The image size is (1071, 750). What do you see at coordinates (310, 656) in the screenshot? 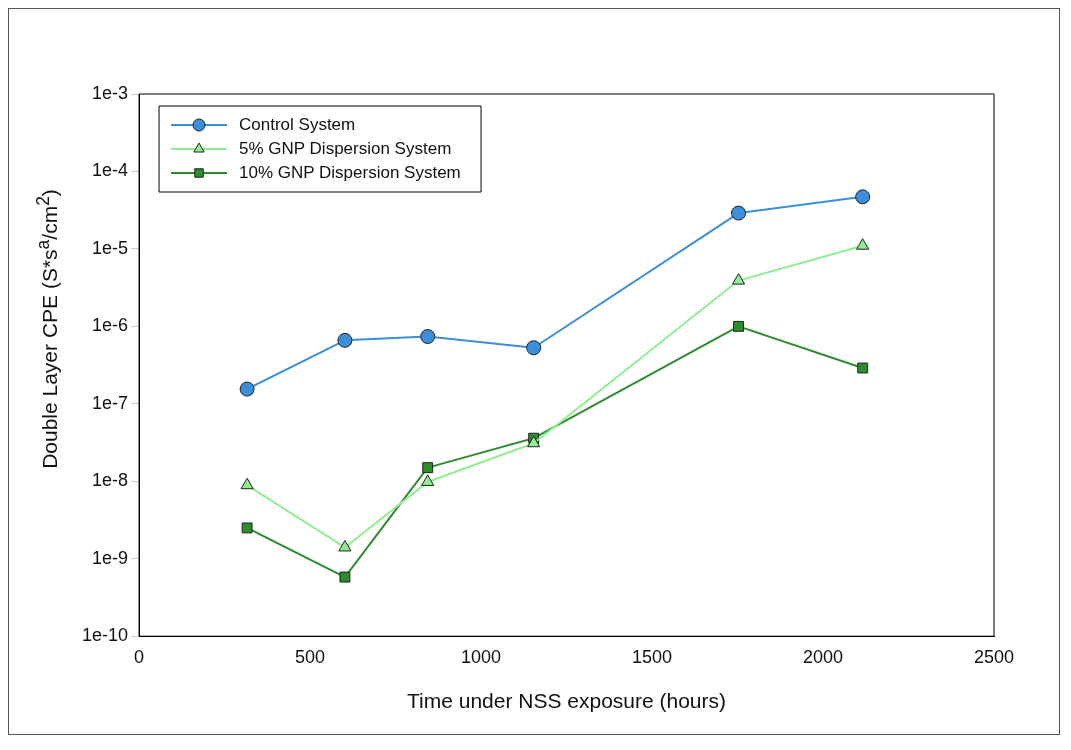
I see `x-tick-label: 500` at bounding box center [310, 656].